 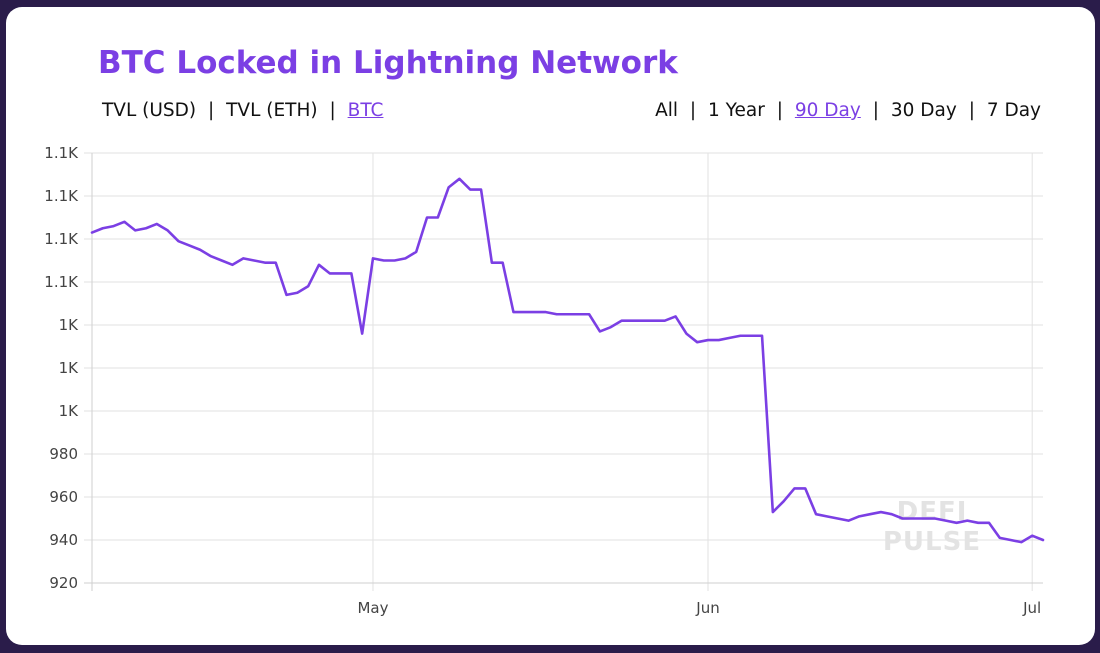 What do you see at coordinates (149, 110) in the screenshot?
I see `metric-option-tvl-usd: TVL (USD)` at bounding box center [149, 110].